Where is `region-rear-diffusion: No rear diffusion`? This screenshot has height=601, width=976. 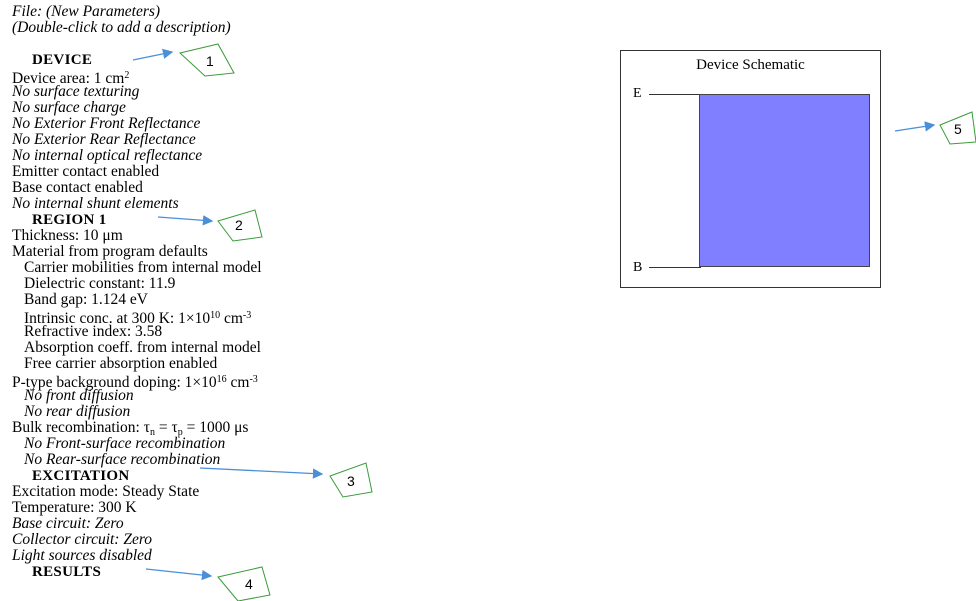
region-rear-diffusion: No rear diffusion is located at coordinates (77, 411).